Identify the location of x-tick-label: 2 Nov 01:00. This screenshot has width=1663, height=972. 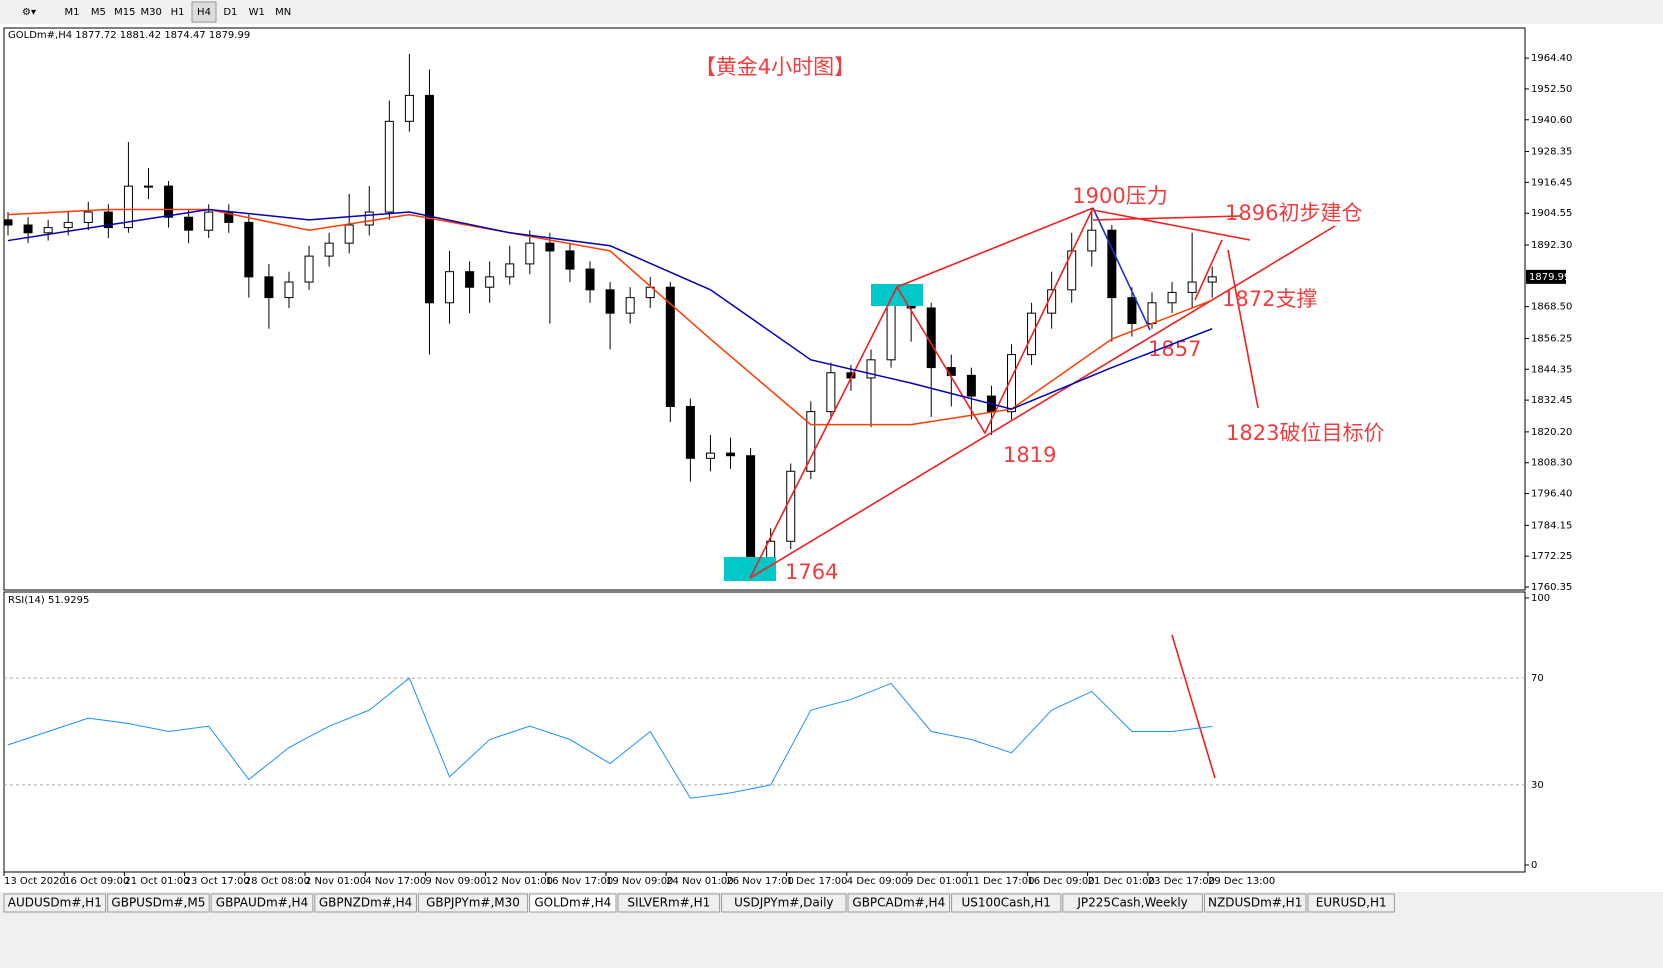
(335, 881).